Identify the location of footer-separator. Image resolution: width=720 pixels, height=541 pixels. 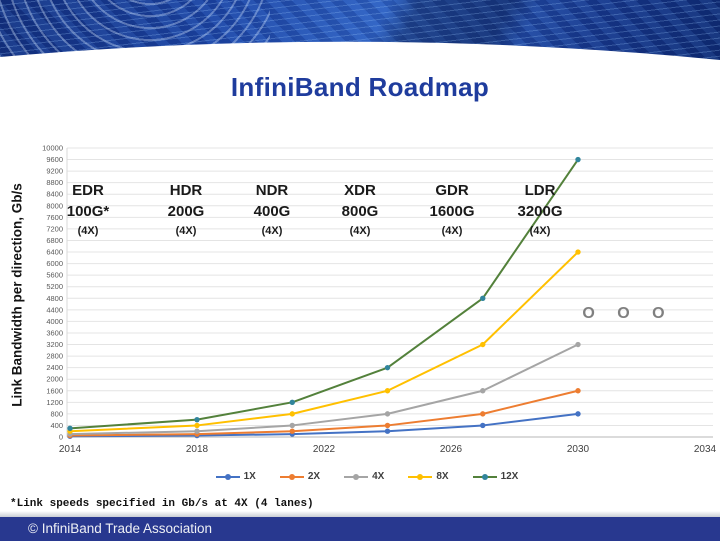
(360, 514).